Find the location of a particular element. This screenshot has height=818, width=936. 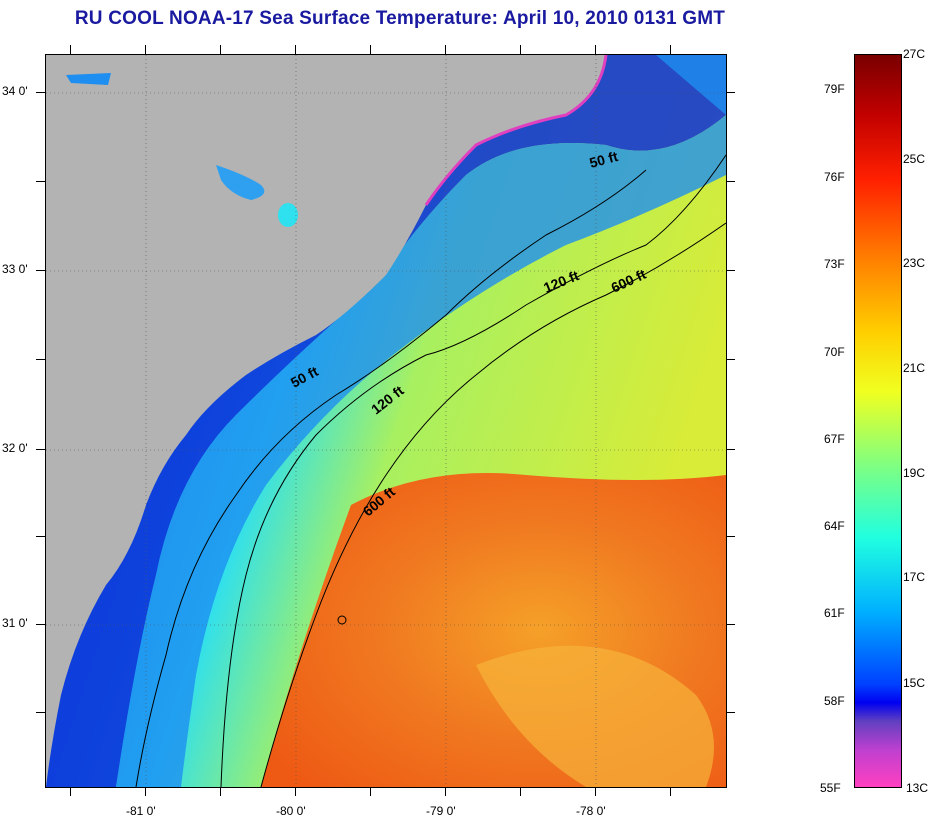

colorbar-c-label: 13C is located at coordinates (917, 788).